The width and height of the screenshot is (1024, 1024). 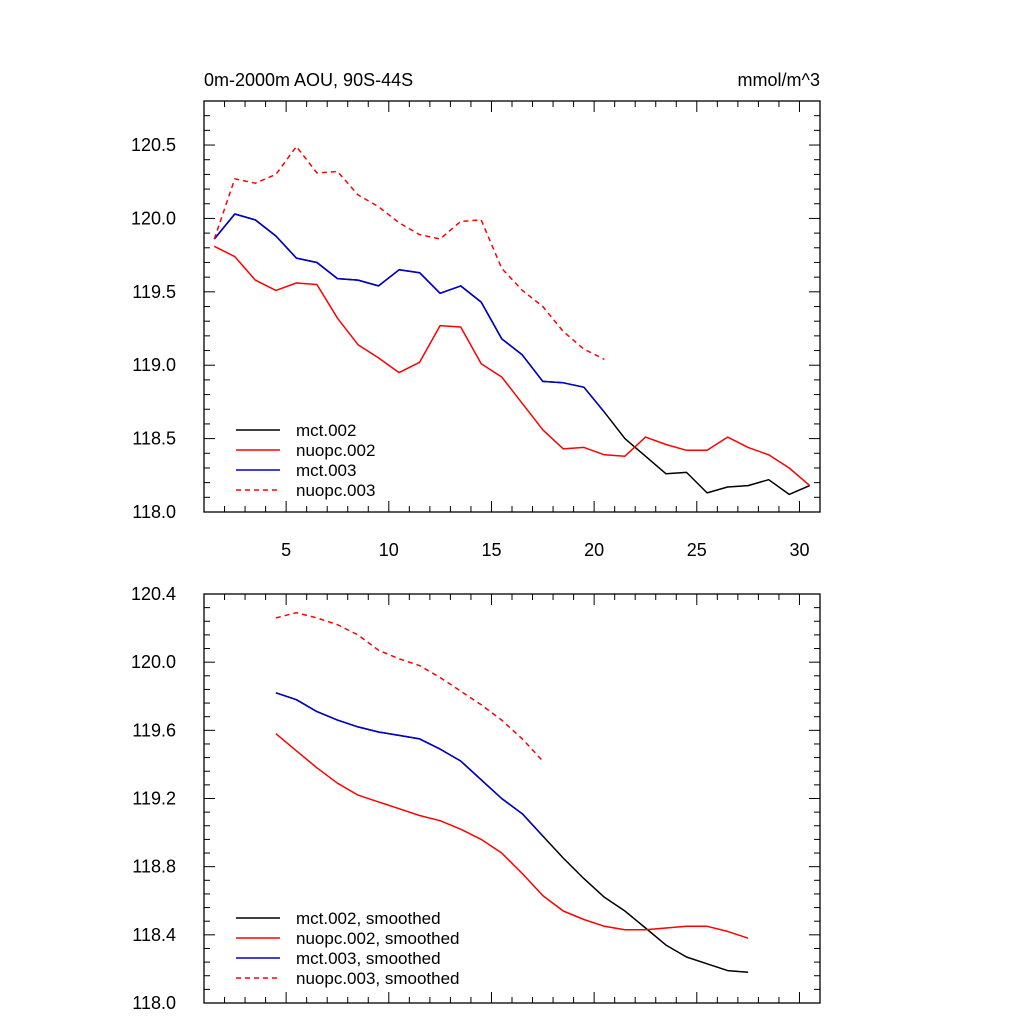 I want to click on y-tick-label: 119.2, so click(x=154, y=799).